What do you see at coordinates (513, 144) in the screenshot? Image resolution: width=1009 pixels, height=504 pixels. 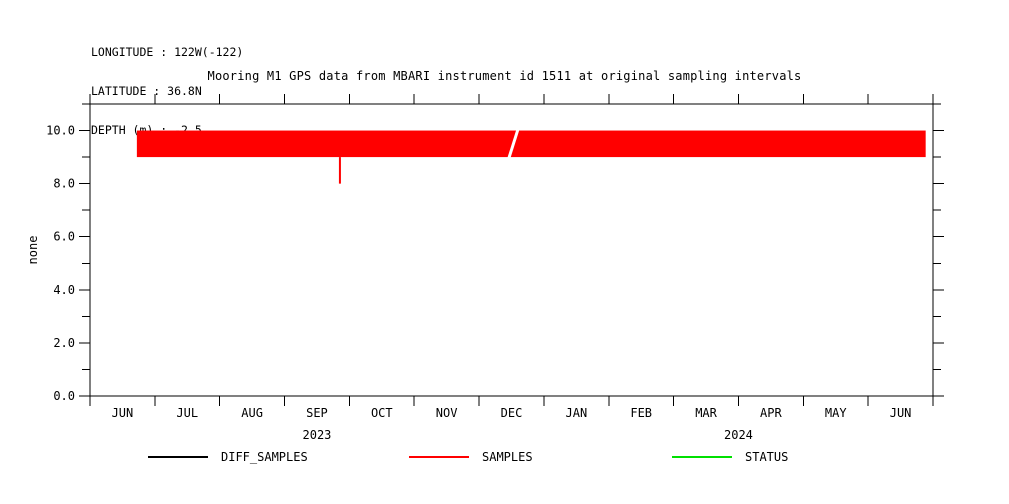 I see `samples-gap-slash` at bounding box center [513, 144].